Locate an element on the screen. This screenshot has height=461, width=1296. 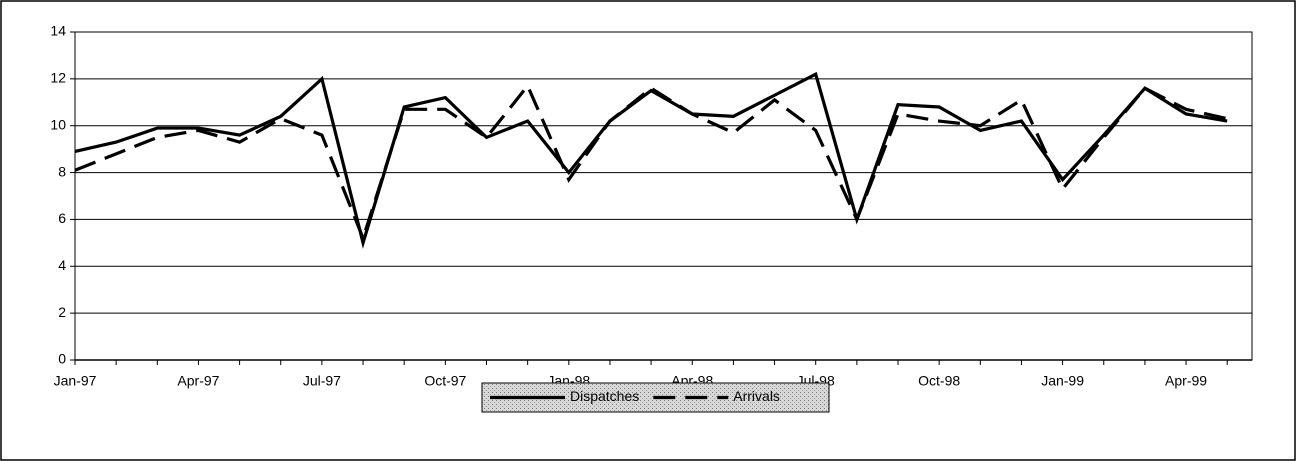
x-tick-label: Apr-99 is located at coordinates (1186, 381).